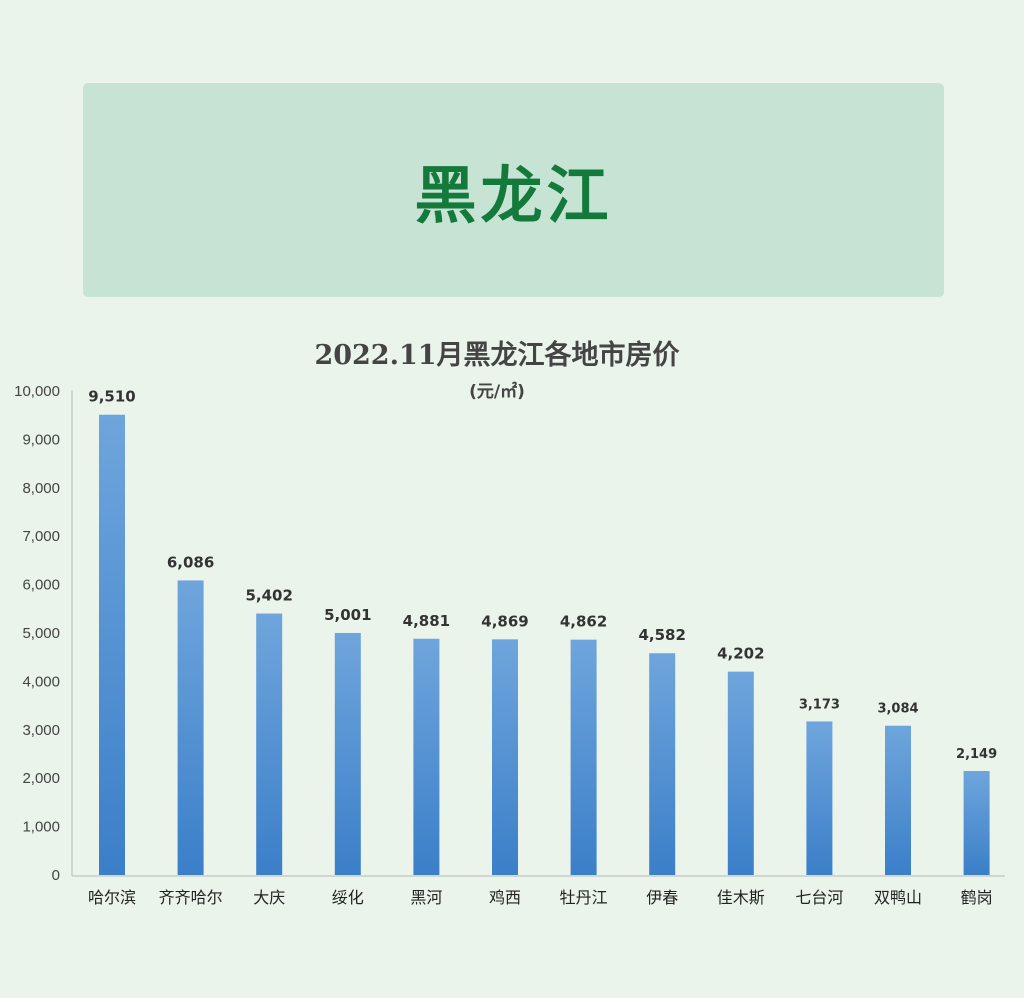 This screenshot has width=1024, height=998. I want to click on x-category-label: 鹤岗, so click(977, 897).